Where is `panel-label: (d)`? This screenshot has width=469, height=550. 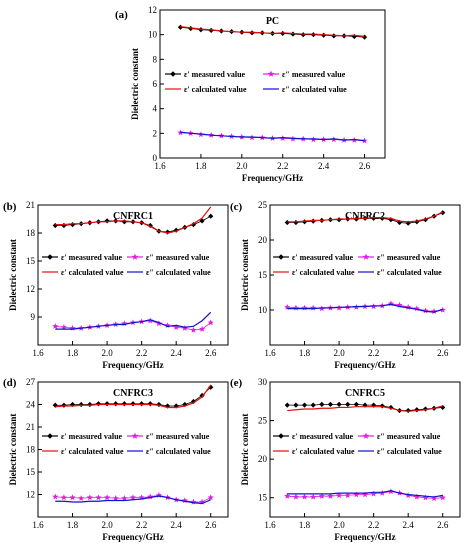 panel-label: (d) is located at coordinates (10, 383).